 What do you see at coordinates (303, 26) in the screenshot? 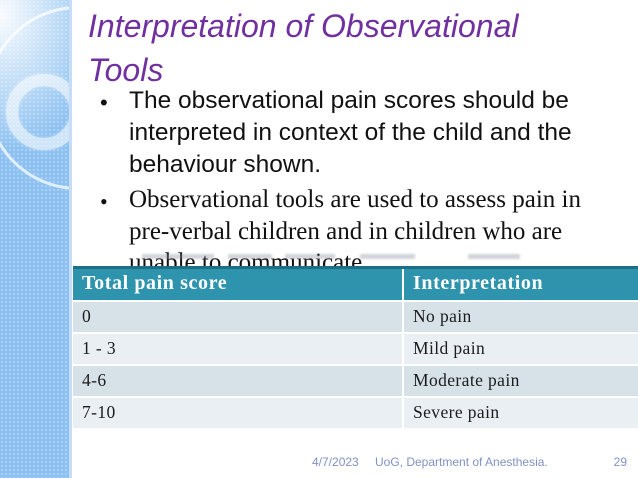
I see `slide-title-line-1: Interpretation of Observational` at bounding box center [303, 26].